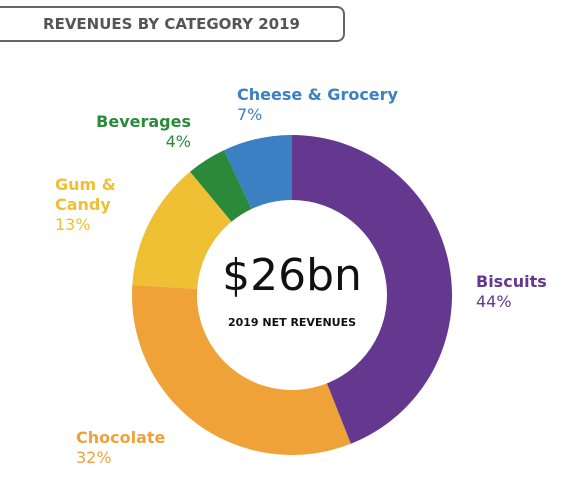  Describe the element at coordinates (511, 281) in the screenshot. I see `category-name: Biscuits` at that location.